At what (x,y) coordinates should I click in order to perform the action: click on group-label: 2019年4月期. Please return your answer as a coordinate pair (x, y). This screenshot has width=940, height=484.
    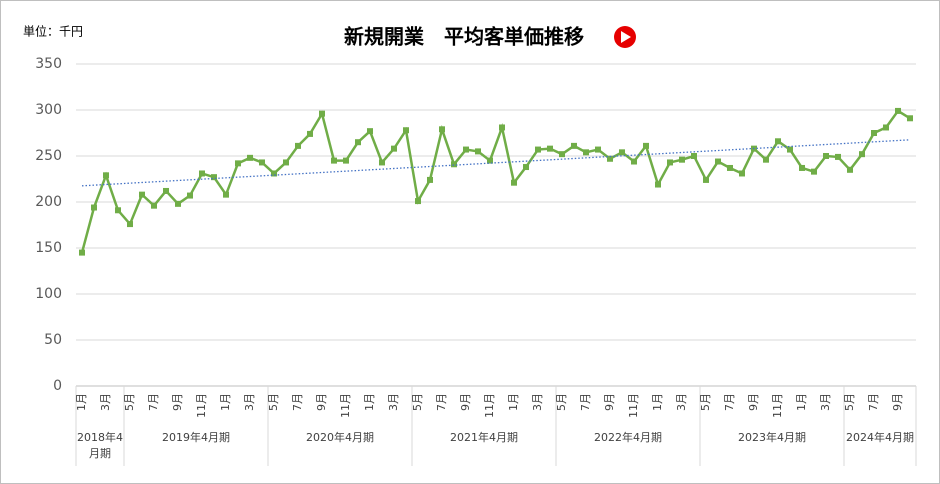
    Looking at the image, I should click on (196, 437).